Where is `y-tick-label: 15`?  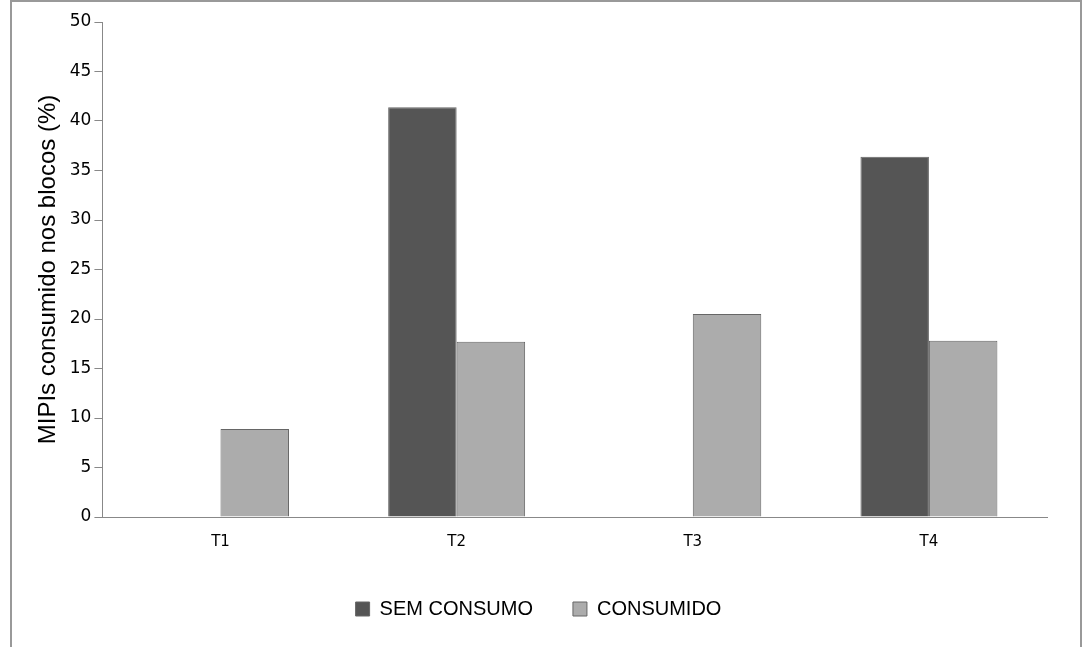
y-tick-label: 15 is located at coordinates (80, 366).